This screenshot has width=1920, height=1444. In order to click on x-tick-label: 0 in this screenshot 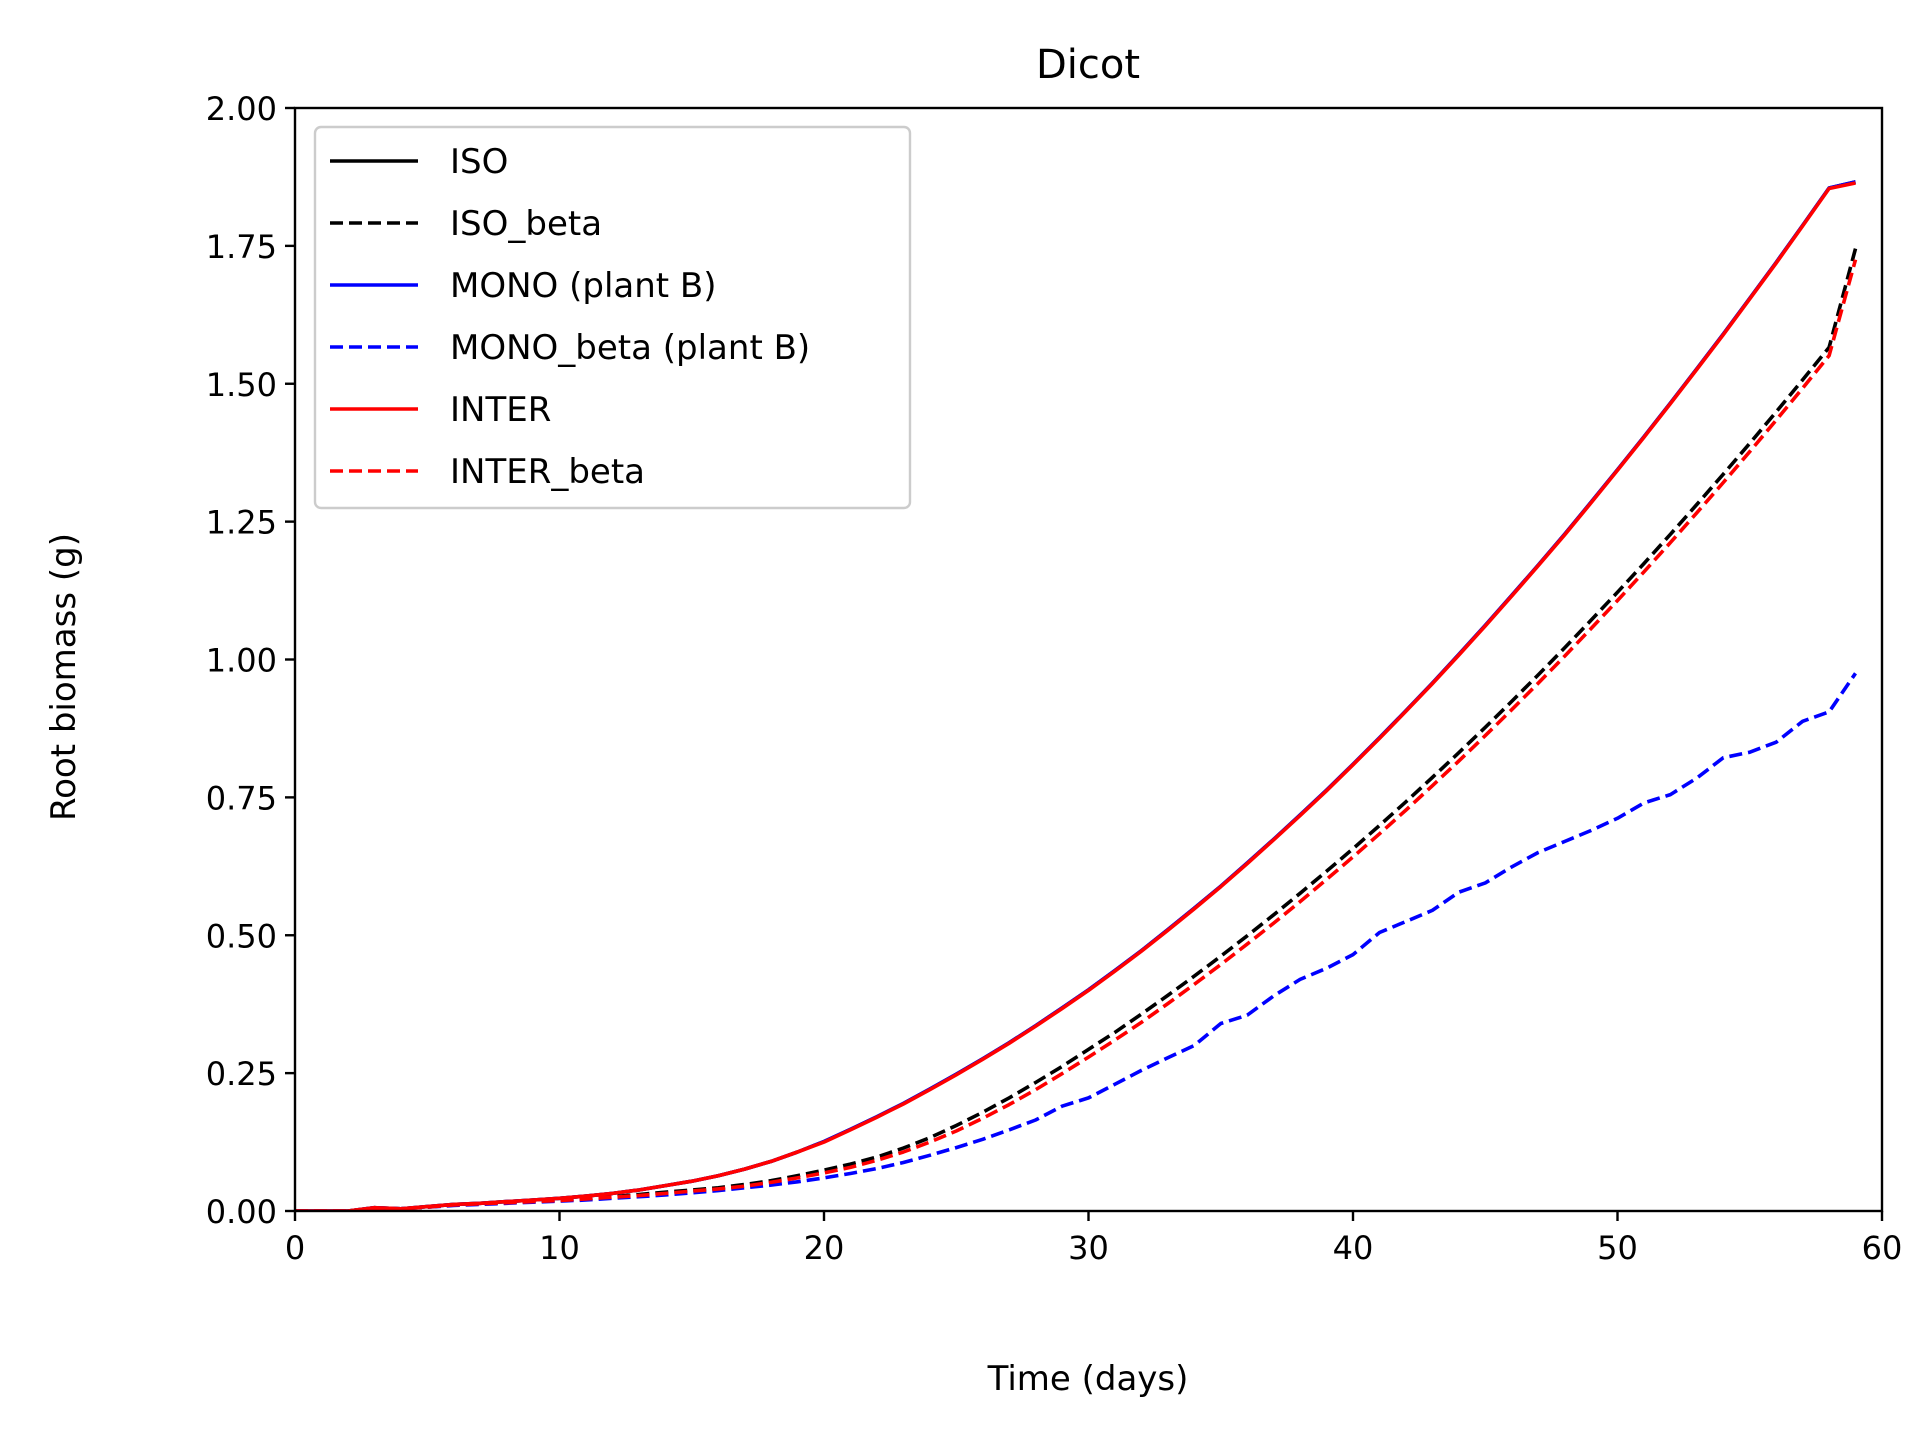, I will do `click(295, 1248)`.